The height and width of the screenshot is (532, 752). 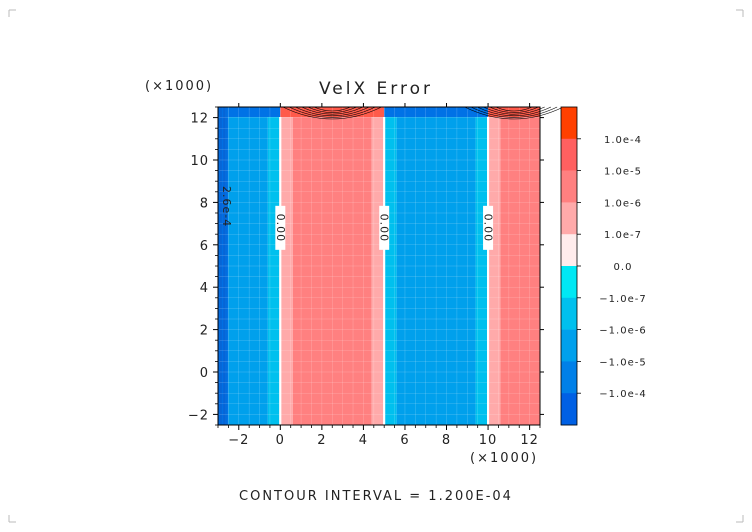 I want to click on x-tick-label-2: 2, so click(x=321, y=440).